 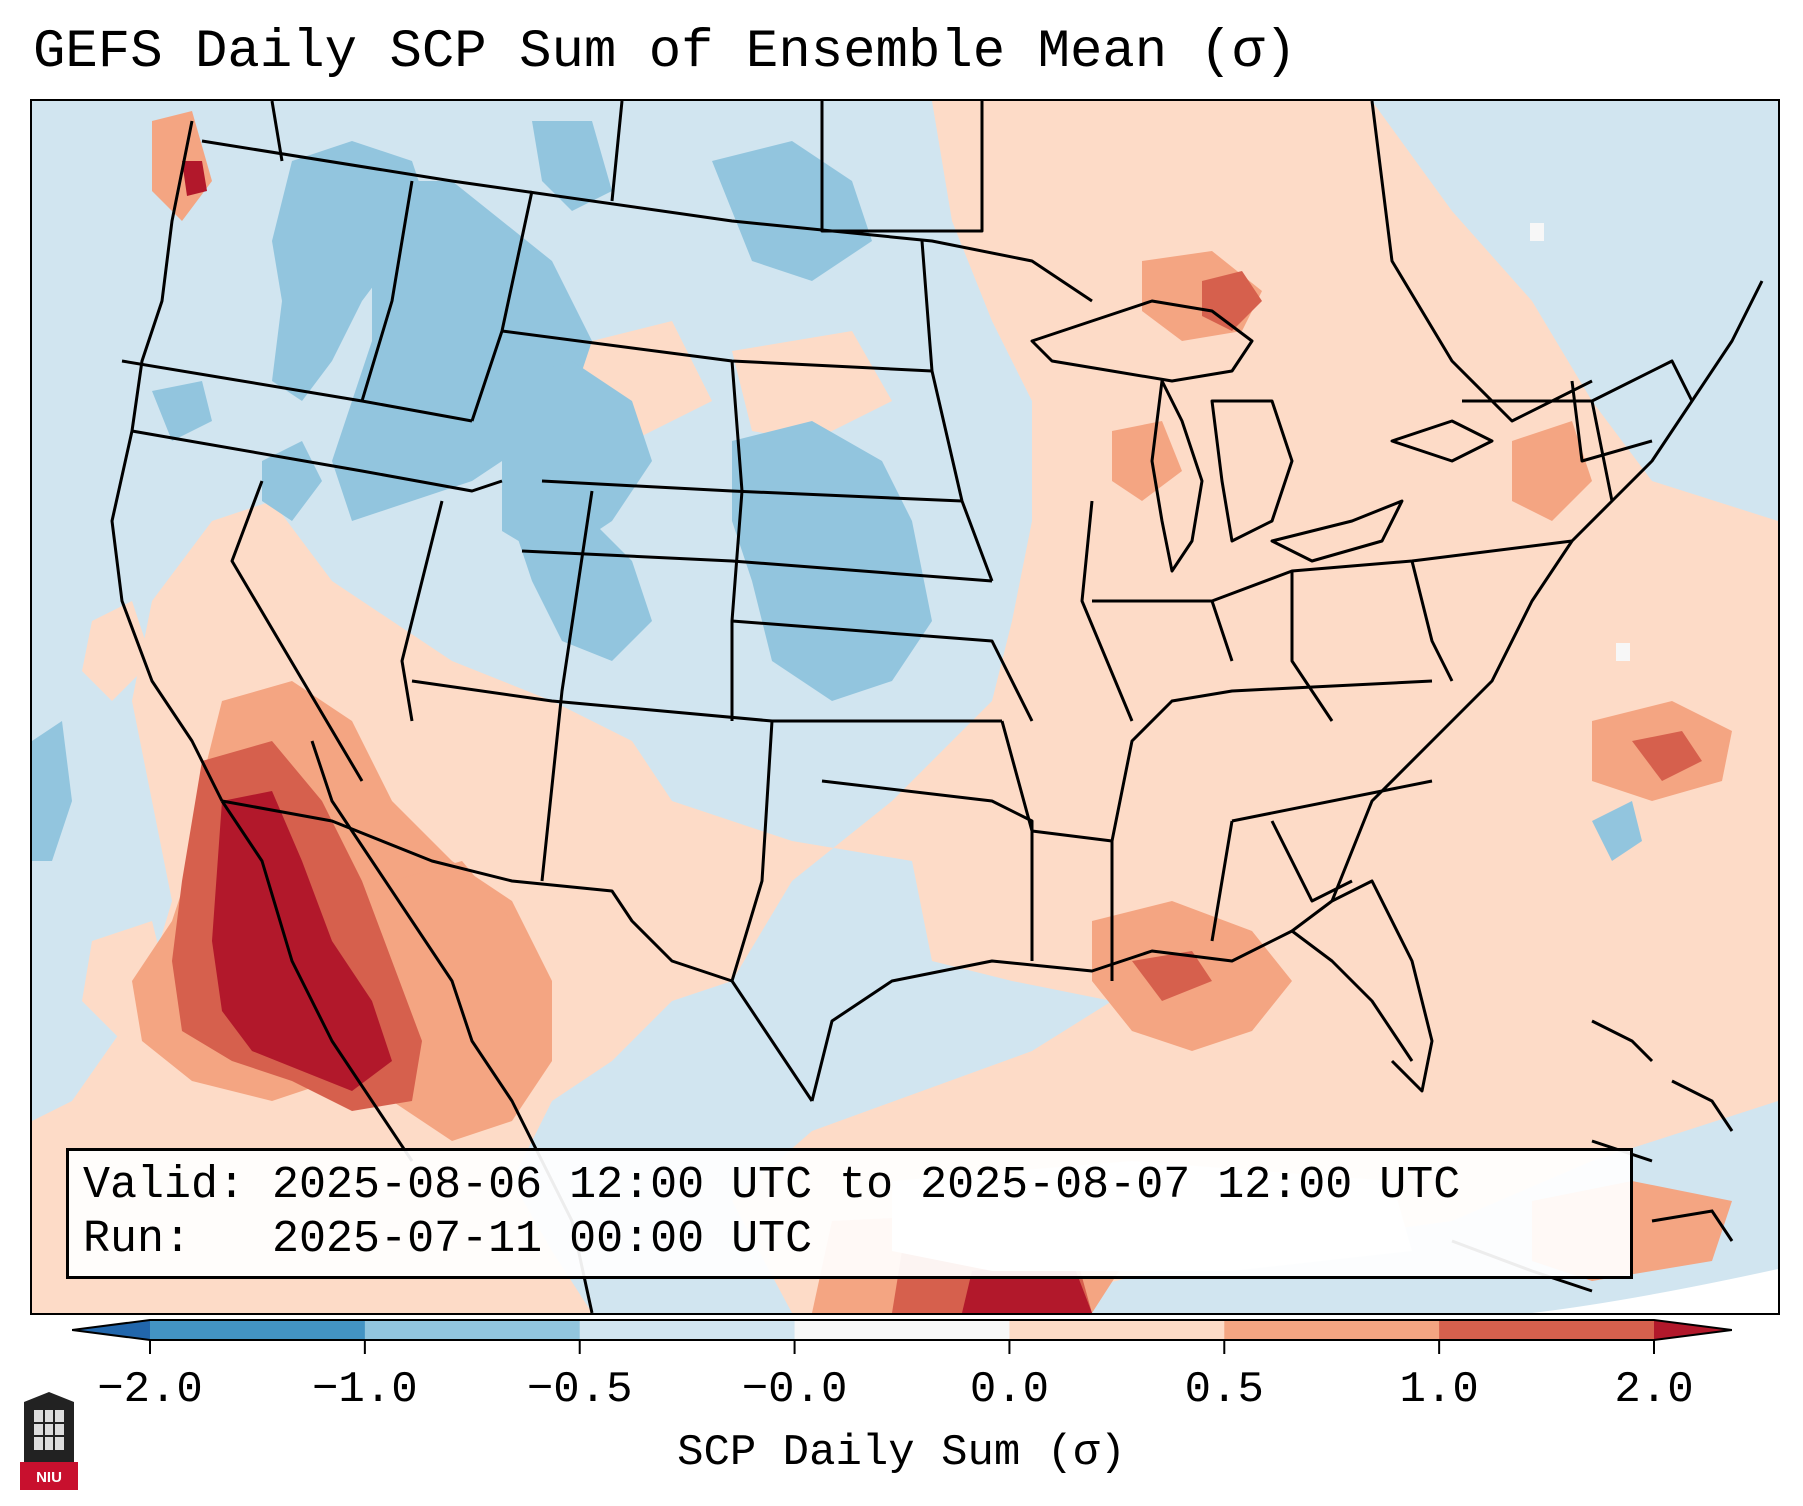 I want to click on colorbar-ticks, so click(x=902, y=1347).